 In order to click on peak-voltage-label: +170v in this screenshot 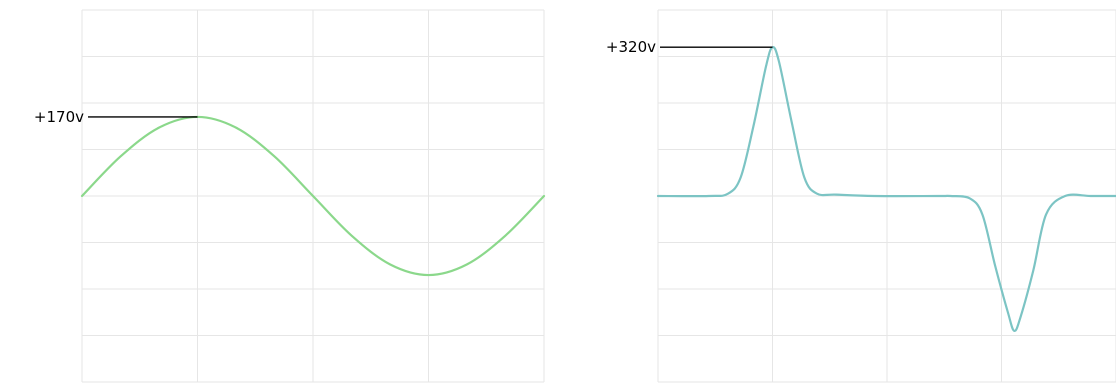, I will do `click(59, 117)`.